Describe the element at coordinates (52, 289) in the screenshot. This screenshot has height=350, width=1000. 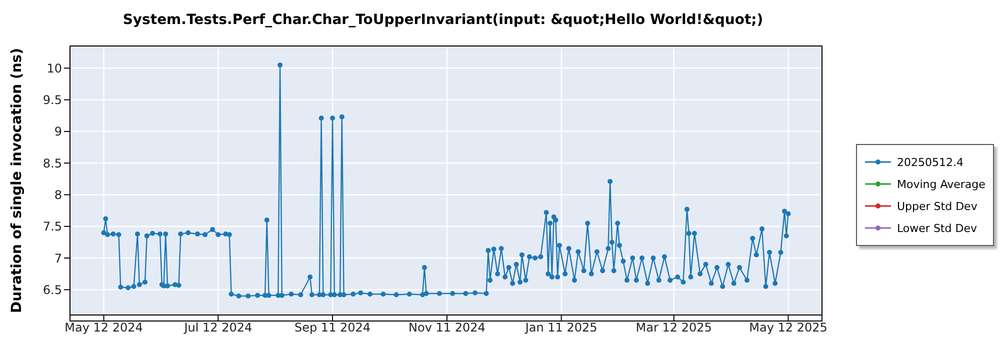
I see `y-tick-label: 6.5` at that location.